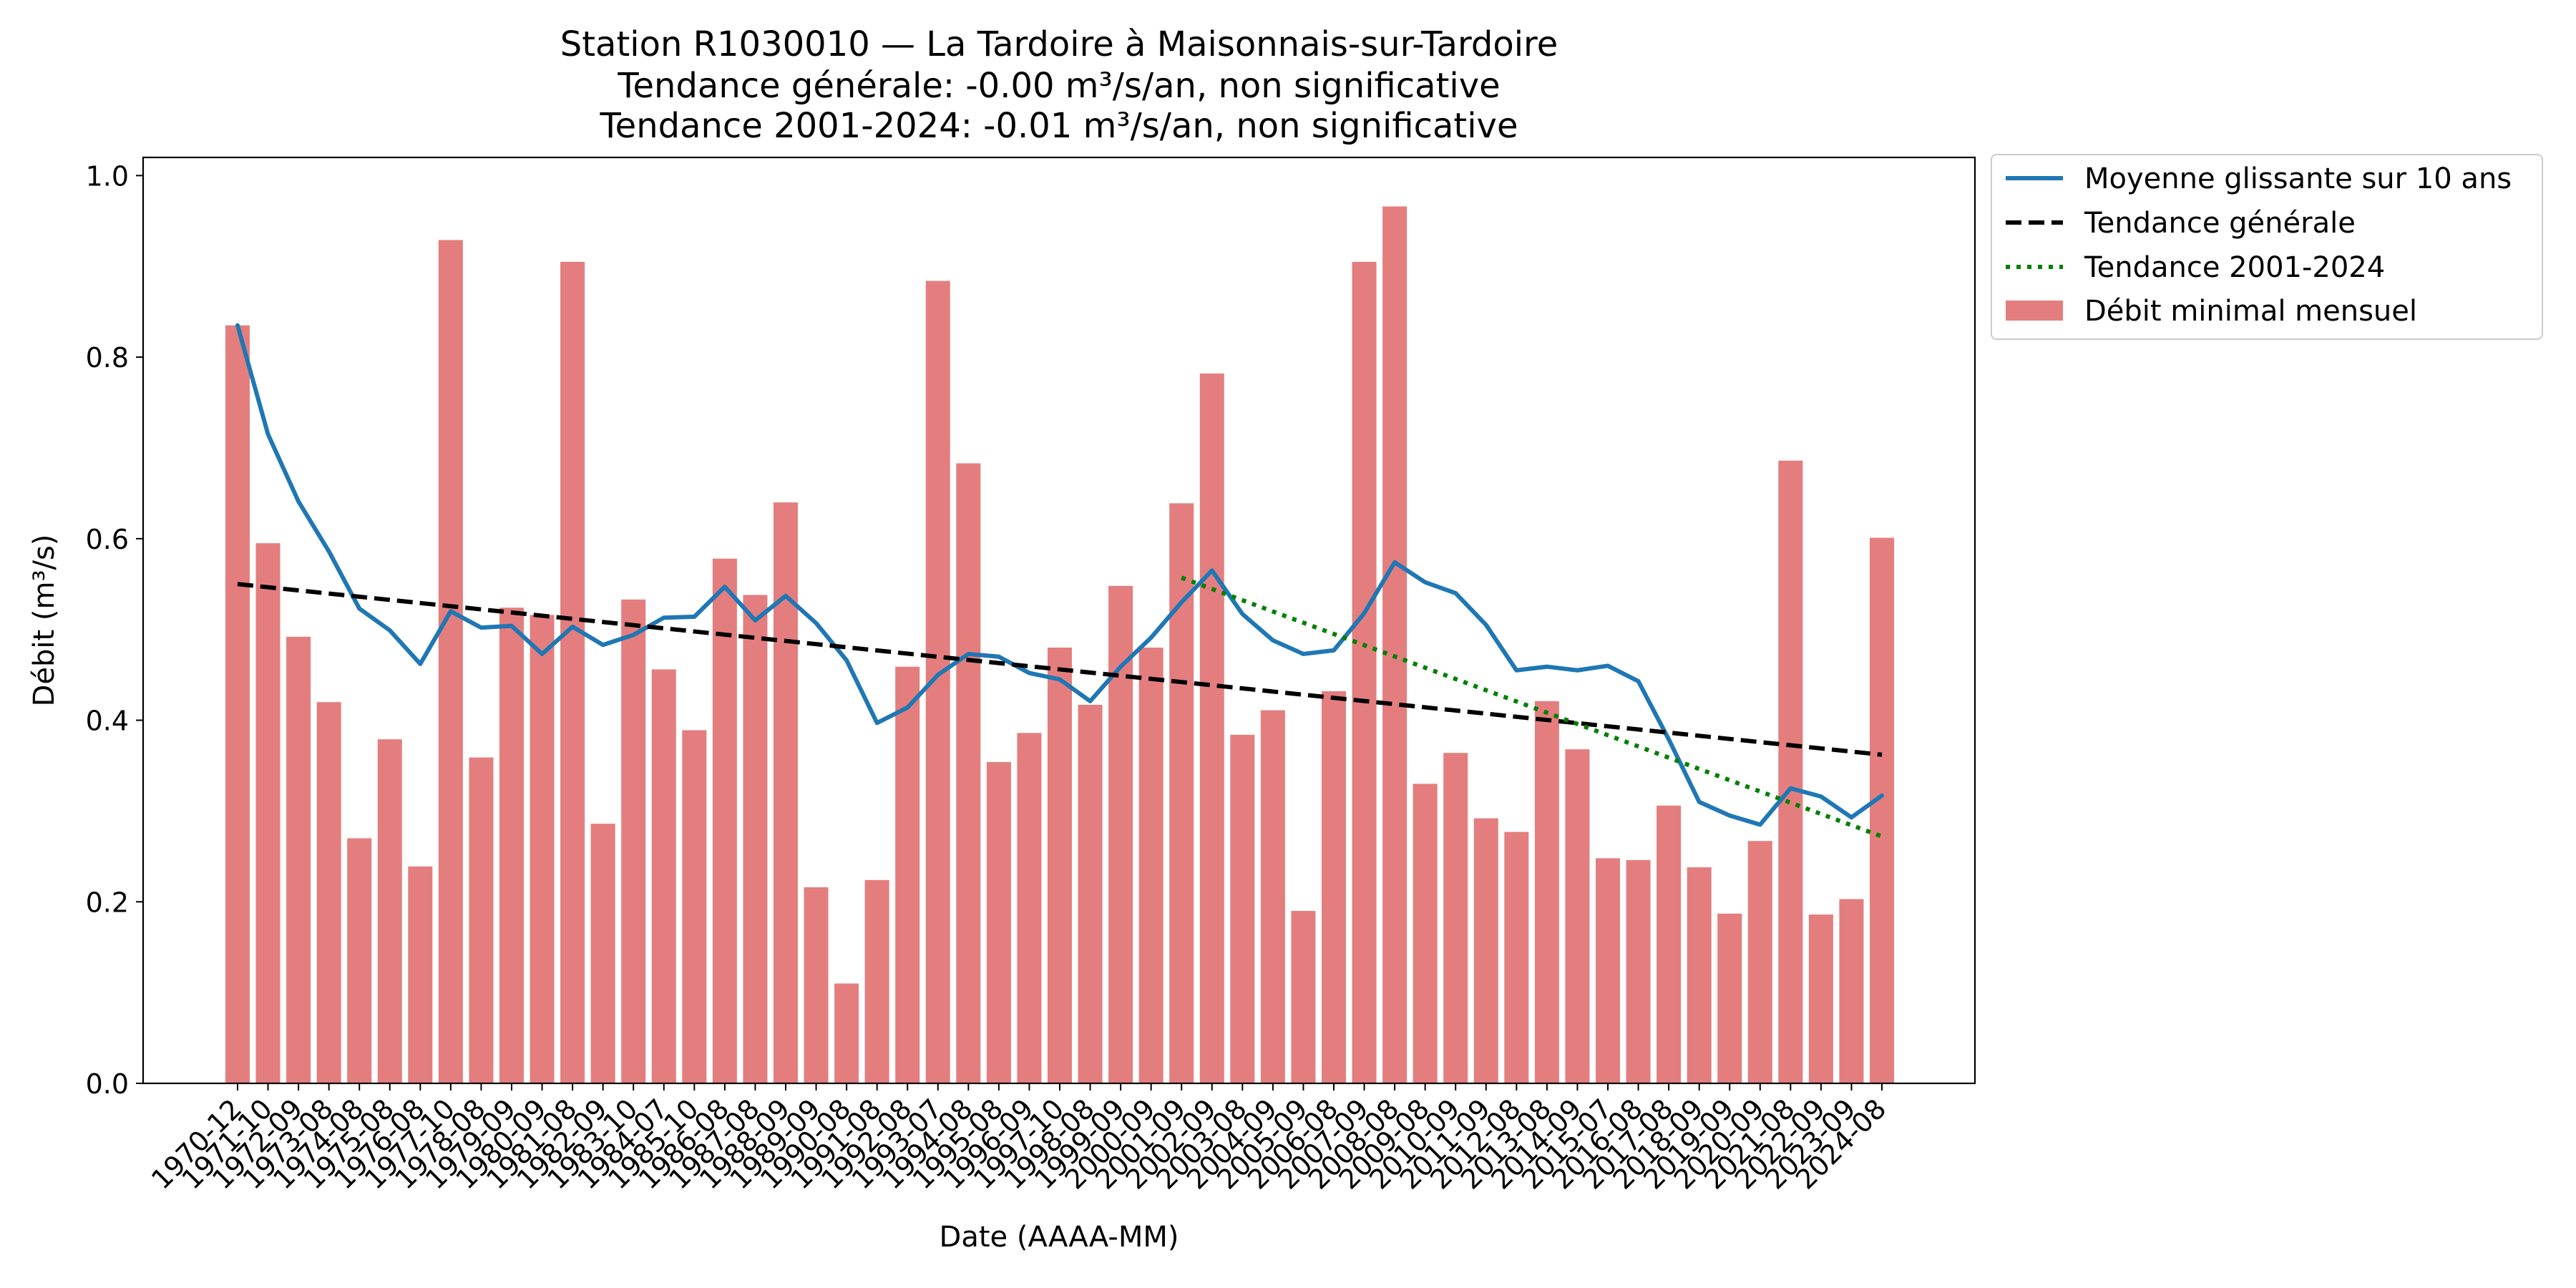 The width and height of the screenshot is (2576, 1288). I want to click on x-axis-label: Date (AAAA-MM), so click(1059, 1237).